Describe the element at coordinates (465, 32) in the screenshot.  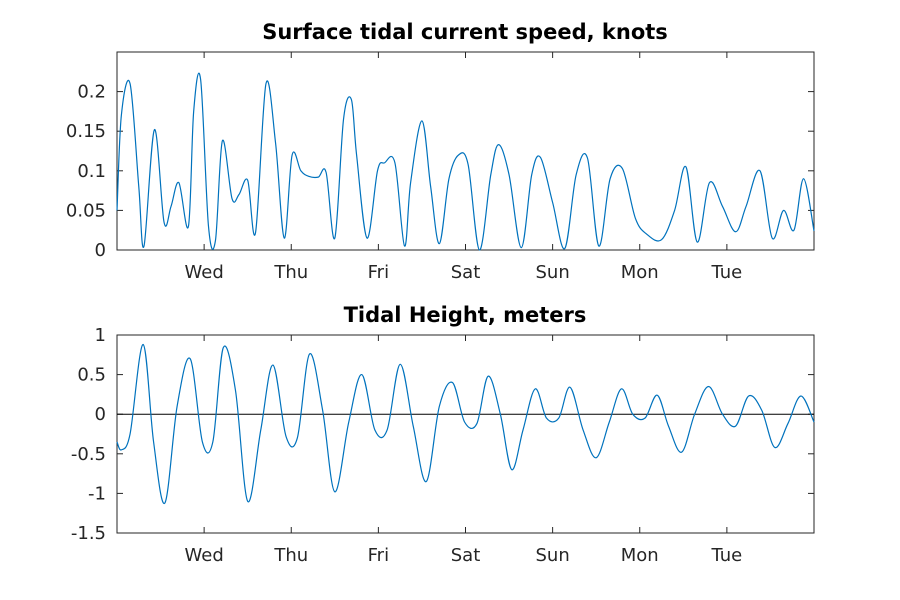
I see `current-speed-chart-title: Surface tidal current speed, knots` at that location.